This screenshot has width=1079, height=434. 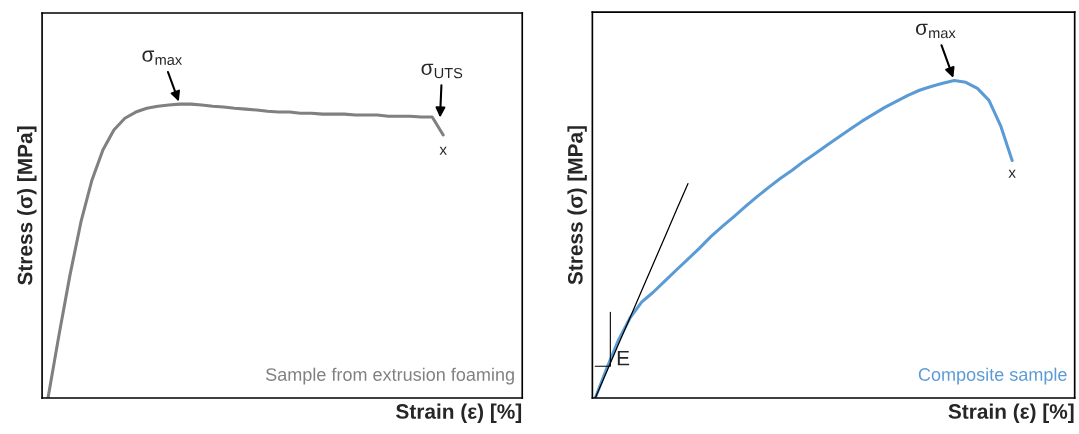 What do you see at coordinates (442, 71) in the screenshot?
I see `text: σ$_{UTS}$` at bounding box center [442, 71].